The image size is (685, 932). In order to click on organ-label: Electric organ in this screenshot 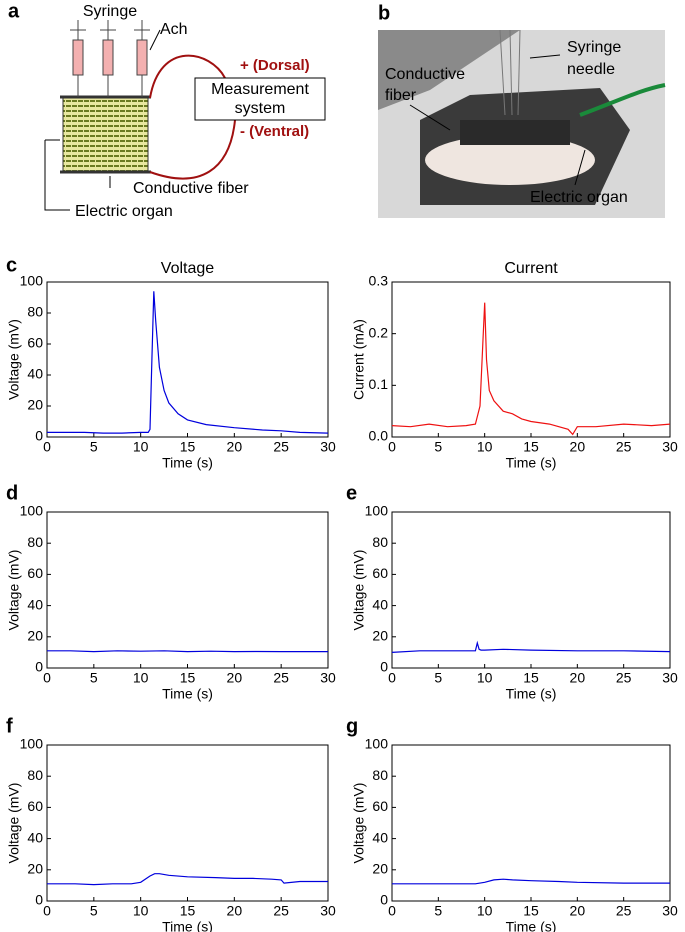, I will do `click(124, 211)`.